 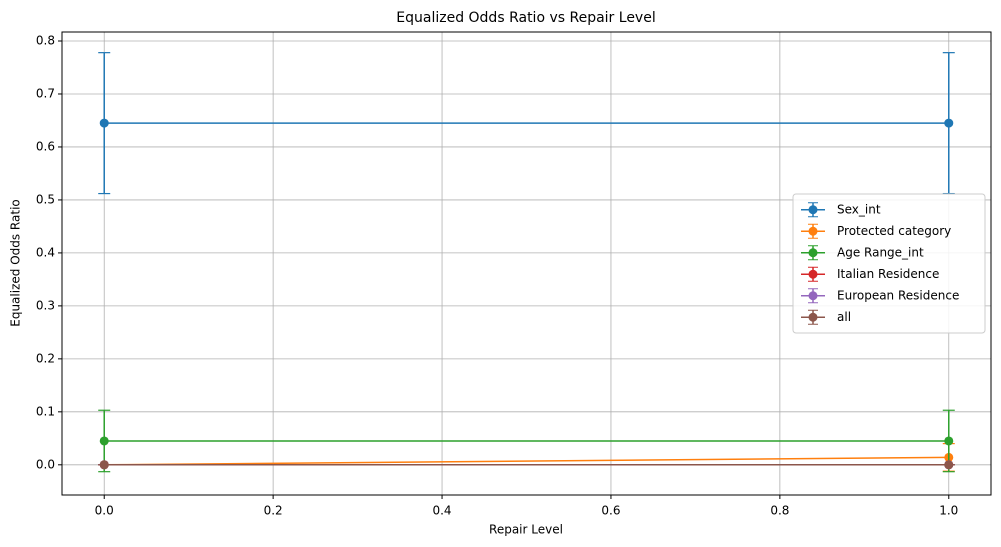 I want to click on chart-title: Equalized Odds Ratio vs Repair Level, so click(x=525, y=18).